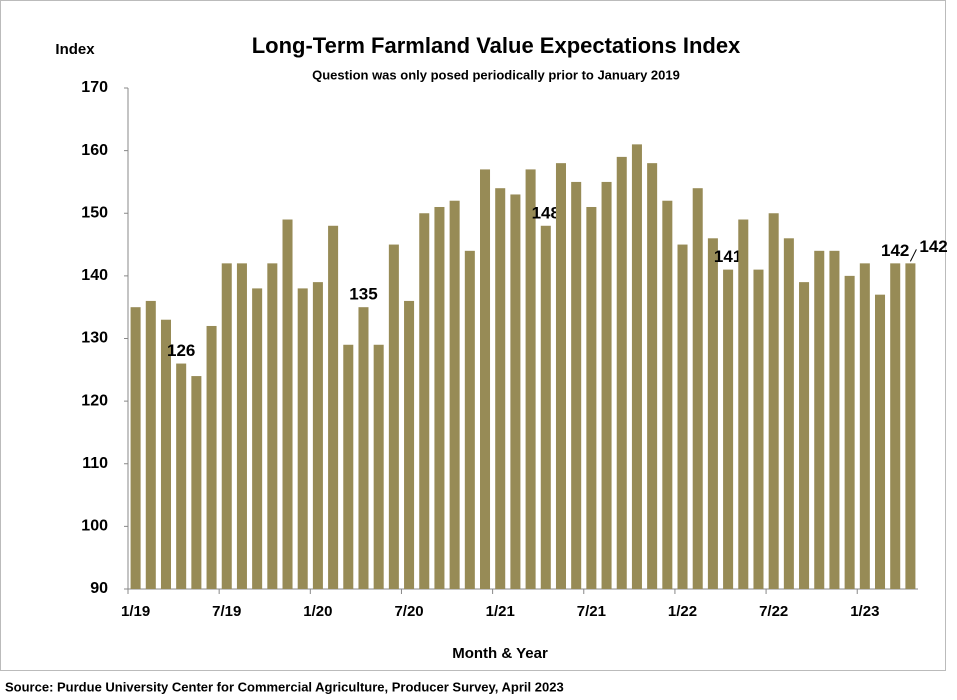 The height and width of the screenshot is (700, 957). Describe the element at coordinates (363, 294) in the screenshot. I see `data-label: 135` at that location.